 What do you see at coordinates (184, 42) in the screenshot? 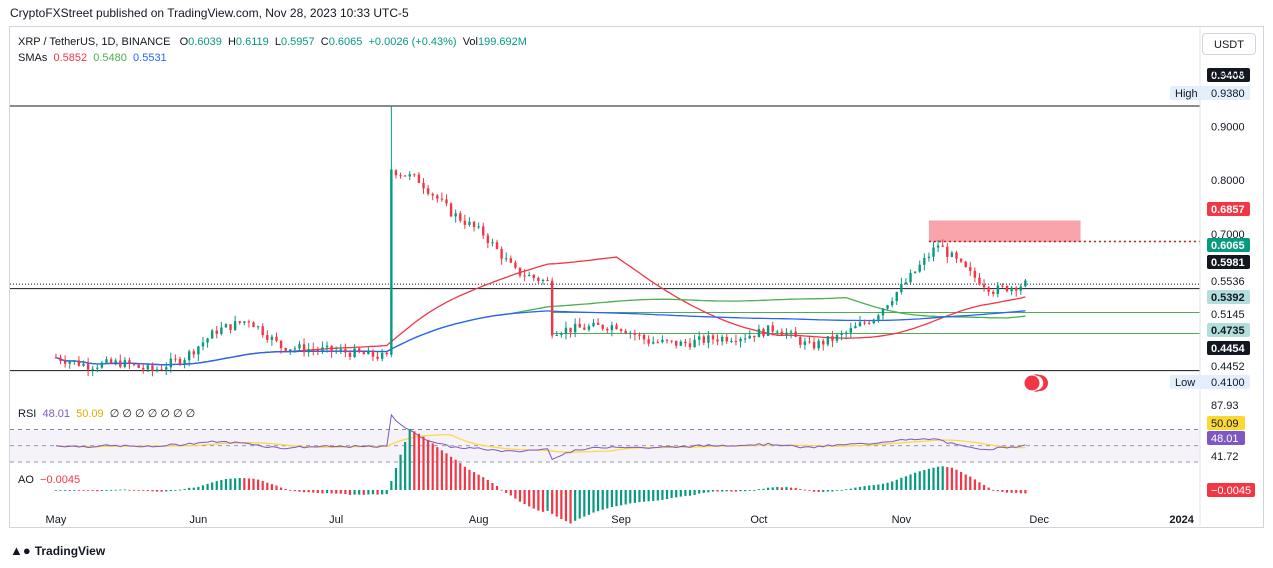
I see `open-label: O` at bounding box center [184, 42].